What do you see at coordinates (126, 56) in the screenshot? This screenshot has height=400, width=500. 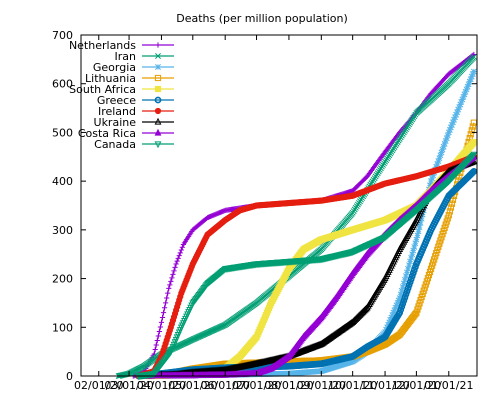 I see `legend-label: Iran` at bounding box center [126, 56].